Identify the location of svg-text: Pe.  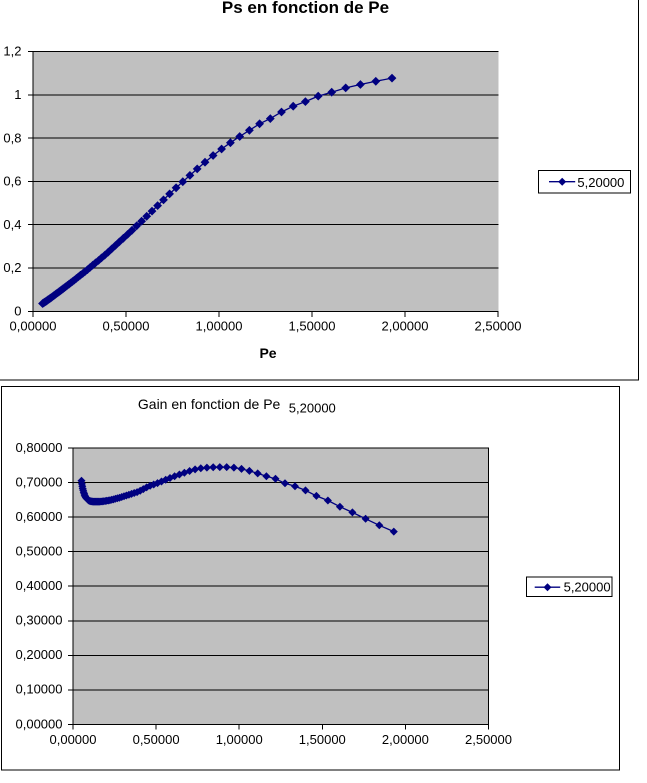
(267, 353).